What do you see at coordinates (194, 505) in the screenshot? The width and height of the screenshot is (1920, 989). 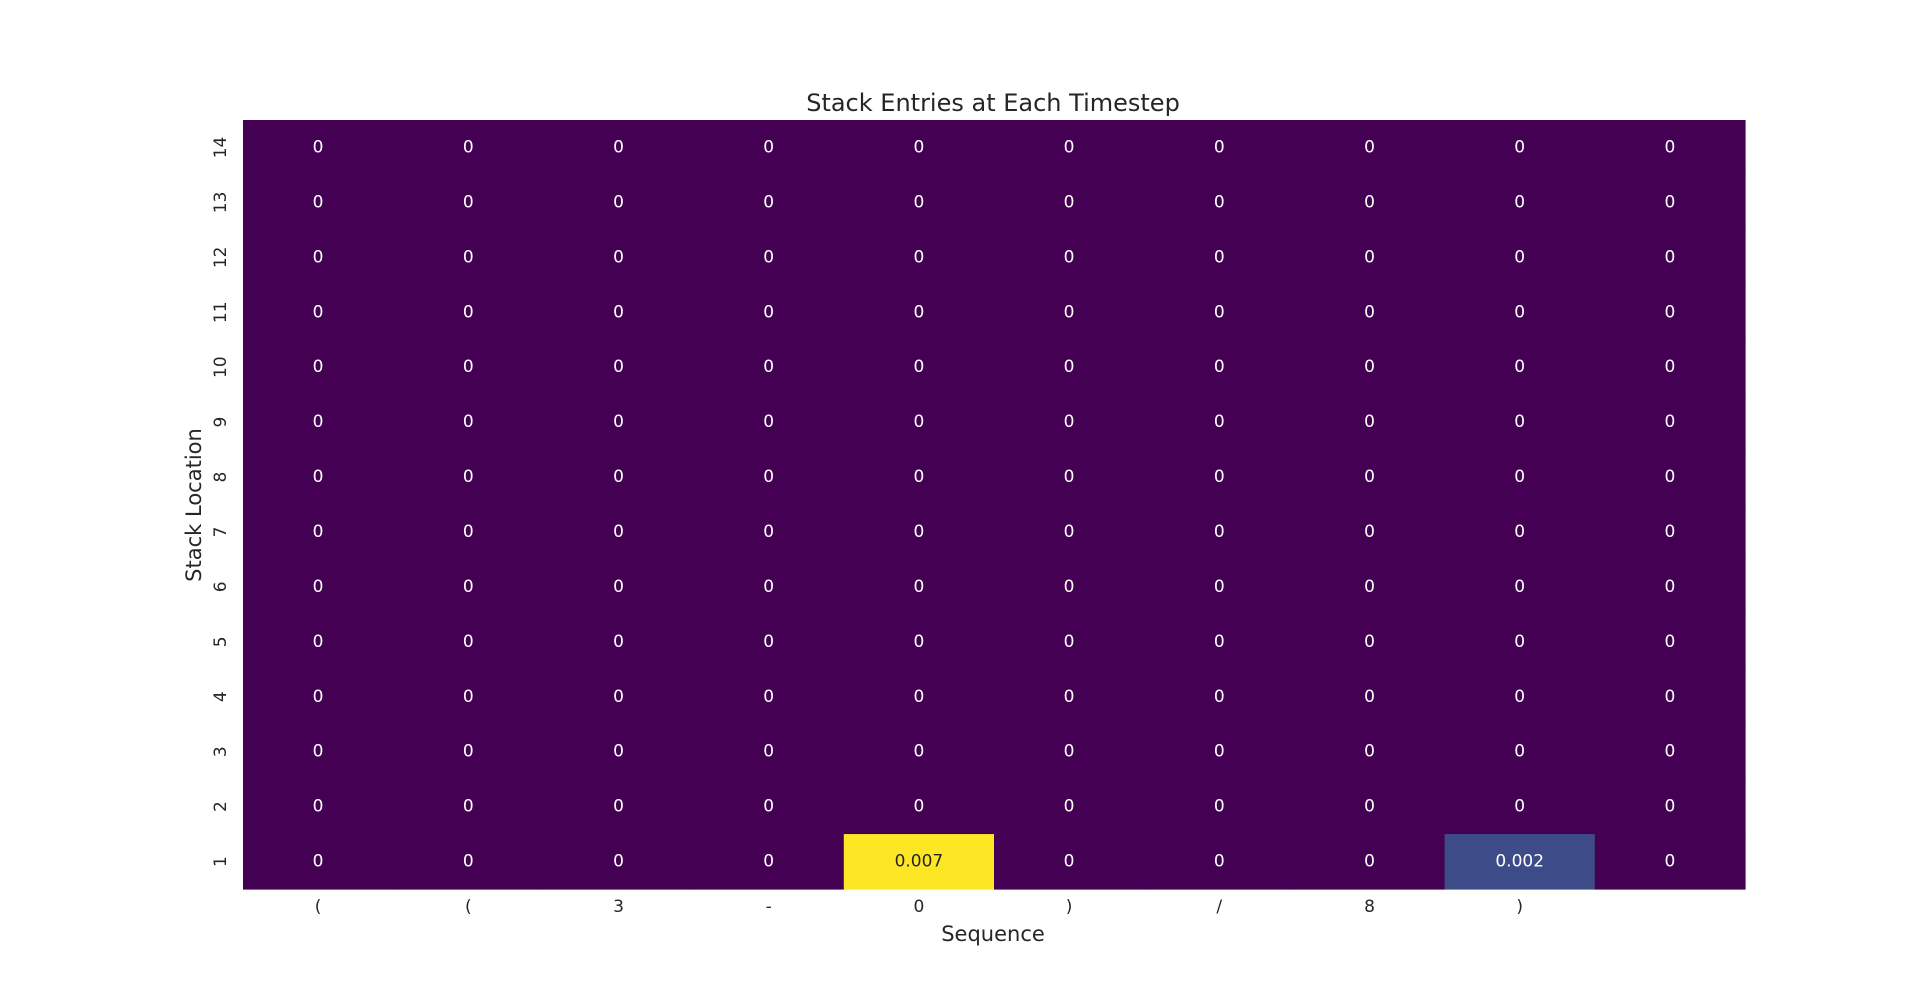 I see `y-axis-label: Stack Location` at bounding box center [194, 505].